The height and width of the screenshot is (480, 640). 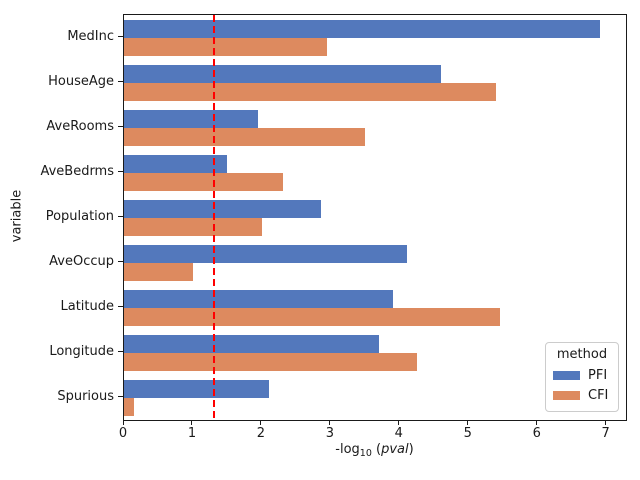 I want to click on x-tick-label-5: 5, so click(x=467, y=433).